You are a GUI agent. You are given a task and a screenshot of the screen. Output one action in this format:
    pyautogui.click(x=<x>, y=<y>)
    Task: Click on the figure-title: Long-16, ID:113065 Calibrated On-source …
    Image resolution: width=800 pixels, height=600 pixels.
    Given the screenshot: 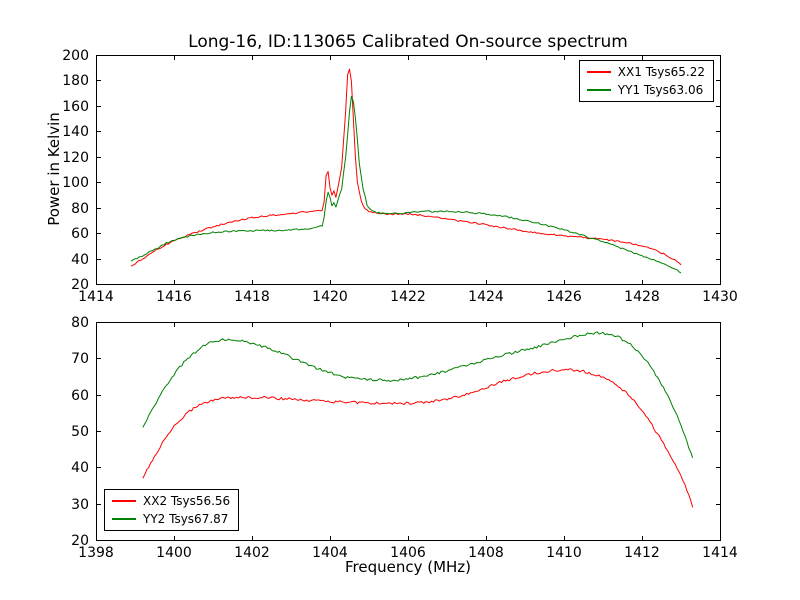 What is the action you would take?
    pyautogui.click(x=408, y=42)
    